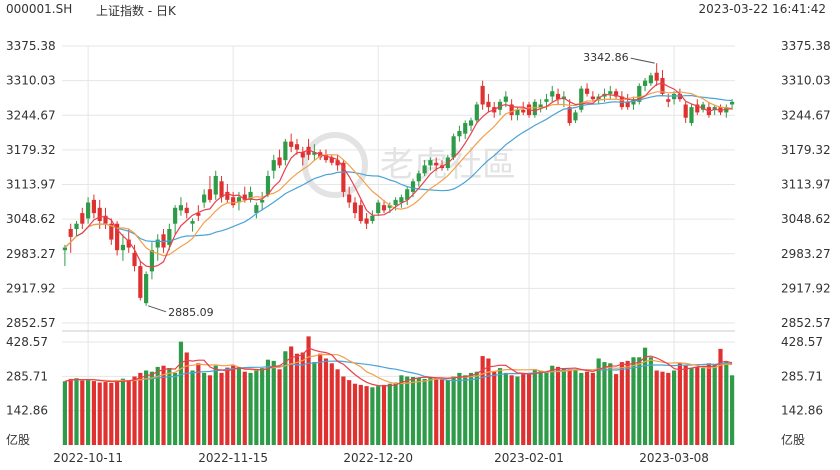  What do you see at coordinates (806, 323) in the screenshot?
I see `price-tick-right: 2852.57` at bounding box center [806, 323].